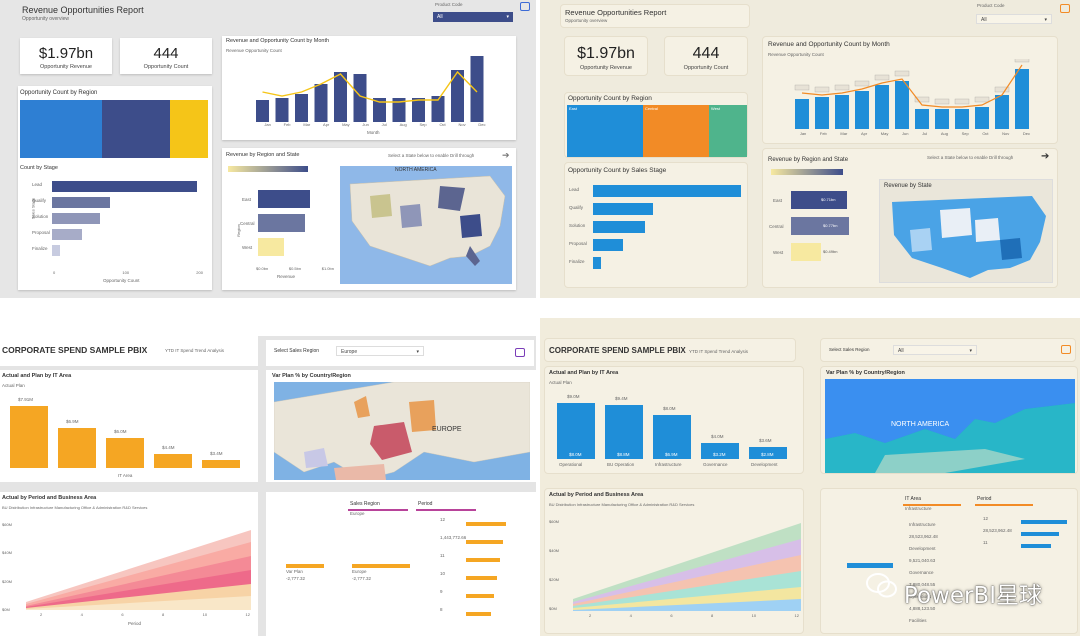 The image size is (1080, 636). What do you see at coordinates (402, 431) in the screenshot?
I see `europe-map: EUROPE` at bounding box center [402, 431].